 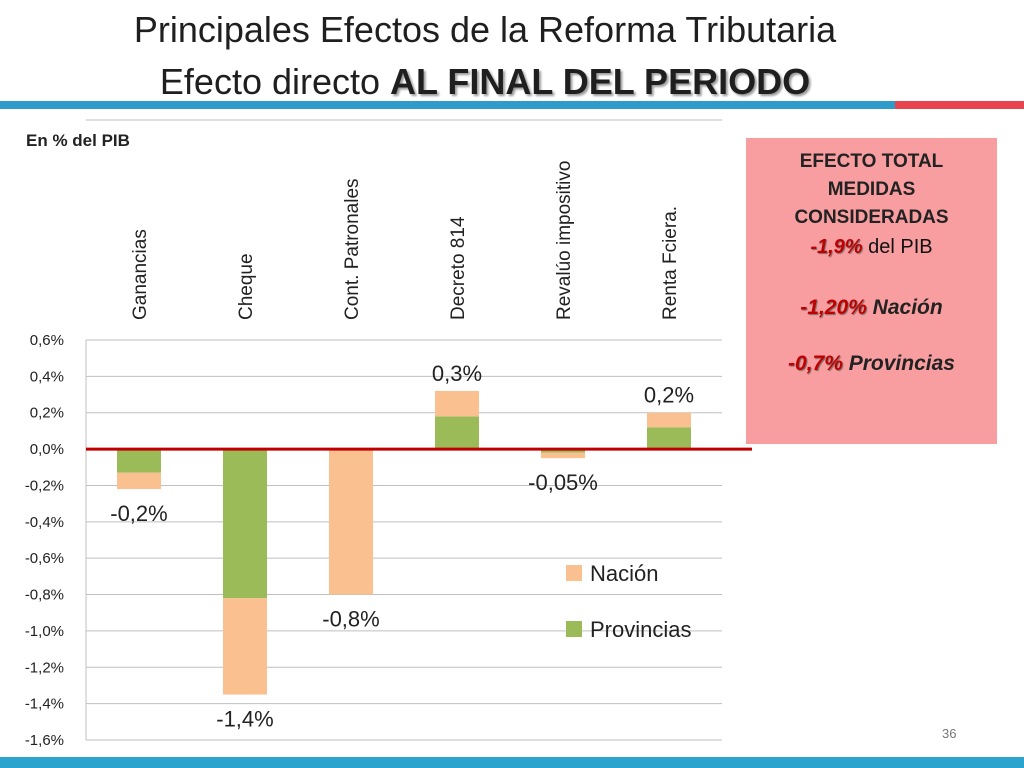 What do you see at coordinates (669, 395) in the screenshot?
I see `data-label: 0,2%` at bounding box center [669, 395].